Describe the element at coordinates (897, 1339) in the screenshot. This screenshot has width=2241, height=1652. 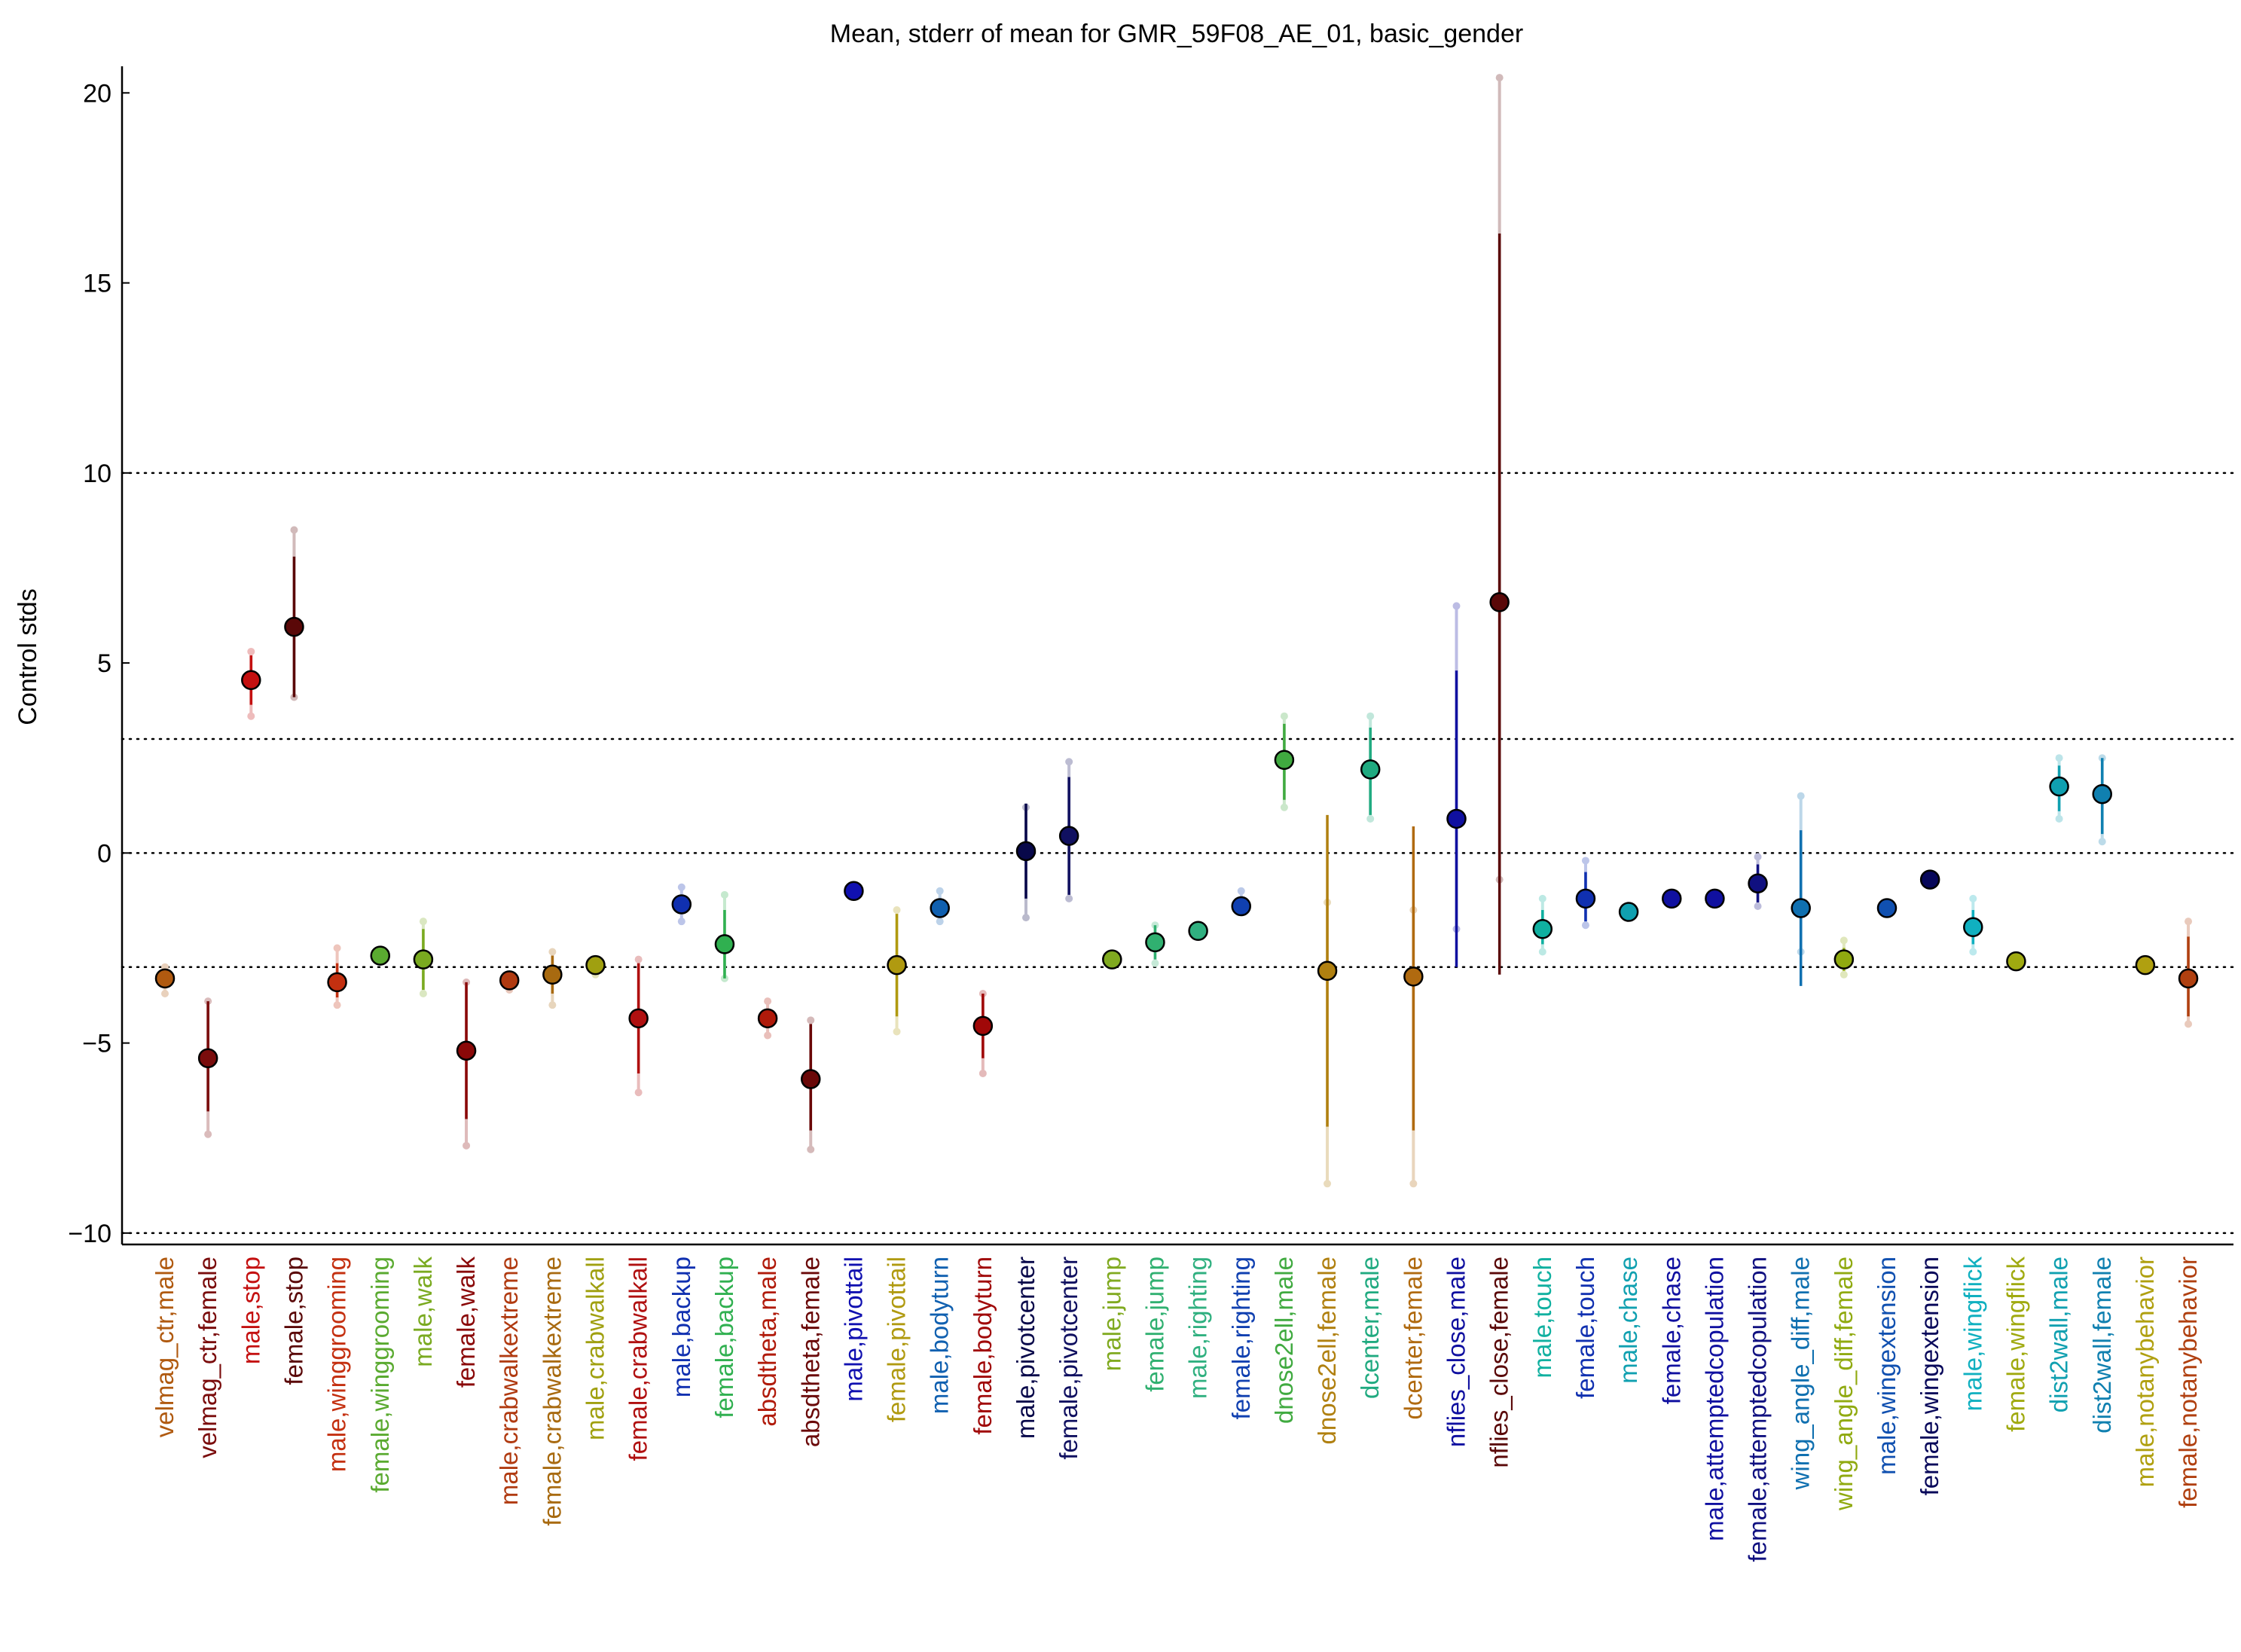
I see `x-tick-label: female,pivottail` at that location.